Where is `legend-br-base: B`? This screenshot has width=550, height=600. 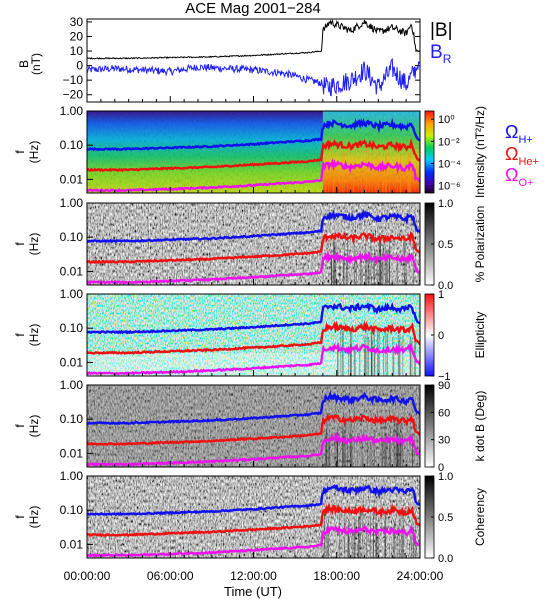
legend-br-base: B is located at coordinates (436, 52).